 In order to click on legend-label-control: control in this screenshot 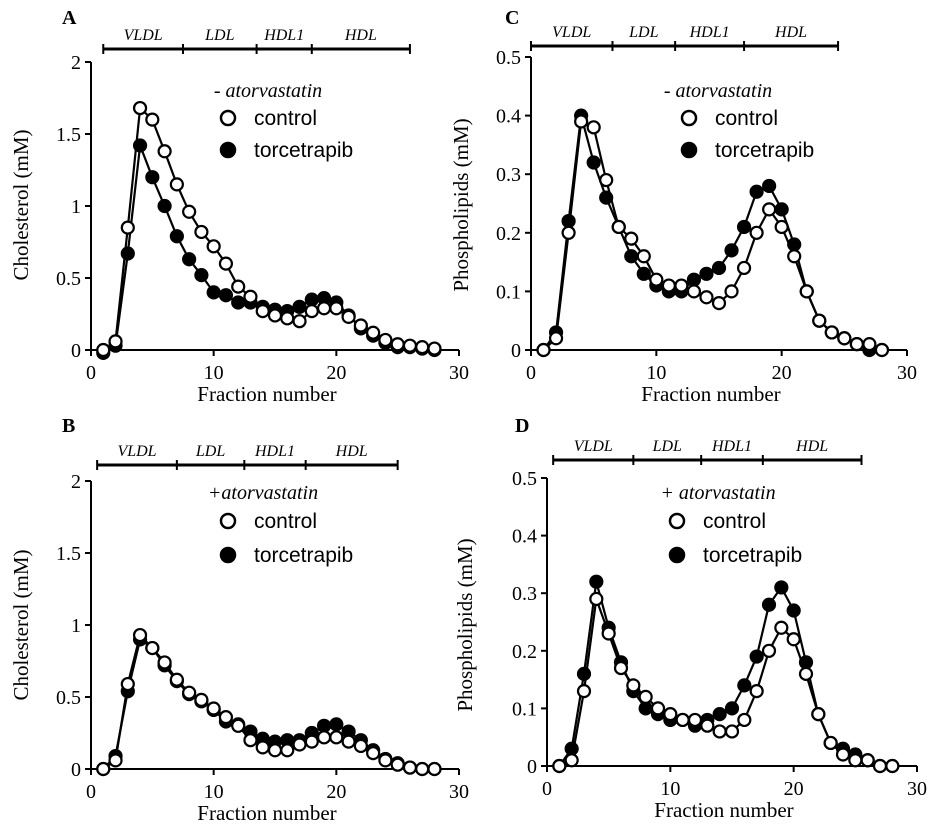, I will do `click(734, 521)`.